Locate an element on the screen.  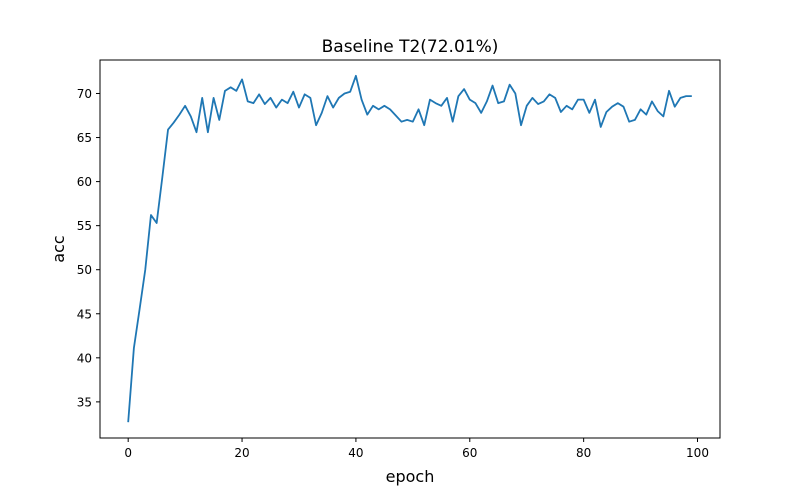
x-tick-label: 40 is located at coordinates (355, 453).